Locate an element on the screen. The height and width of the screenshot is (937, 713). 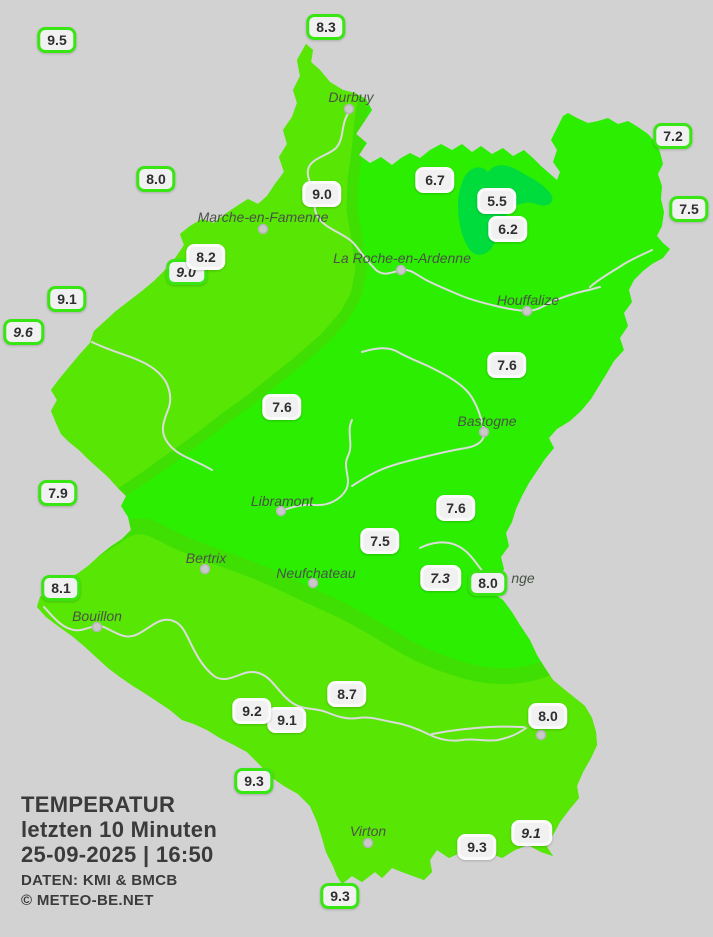
city-label: Durbuy is located at coordinates (351, 97).